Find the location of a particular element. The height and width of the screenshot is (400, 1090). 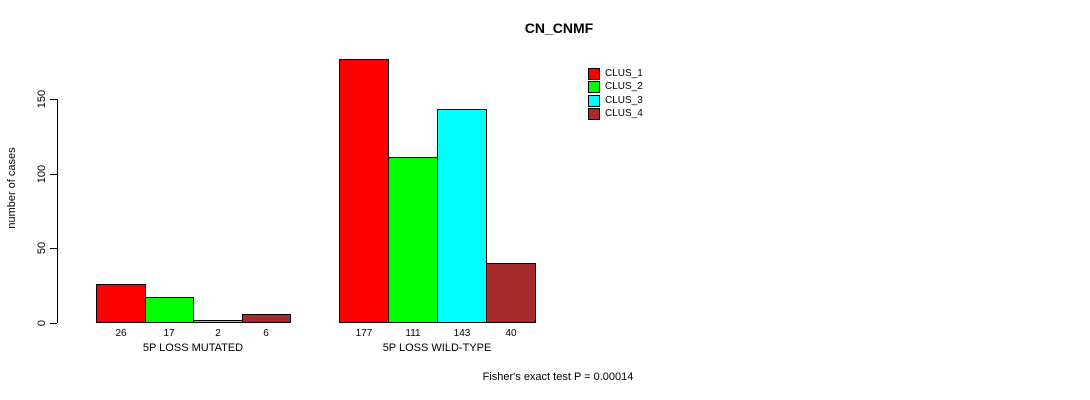

bar-value-label: 17 is located at coordinates (169, 333).